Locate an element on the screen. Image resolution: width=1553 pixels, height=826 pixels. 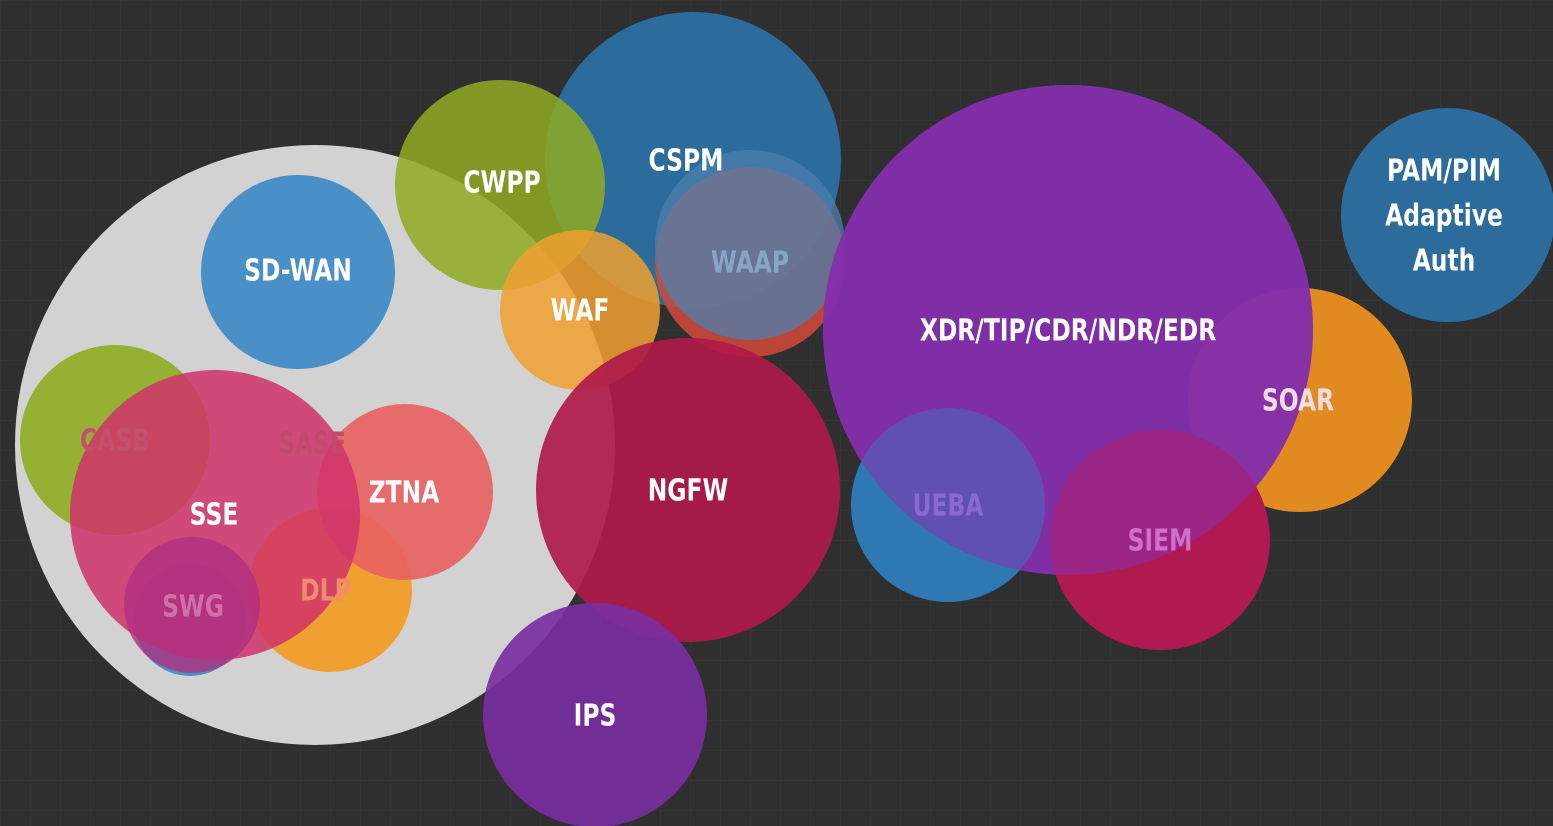
label-waf: WAF is located at coordinates (580, 311).